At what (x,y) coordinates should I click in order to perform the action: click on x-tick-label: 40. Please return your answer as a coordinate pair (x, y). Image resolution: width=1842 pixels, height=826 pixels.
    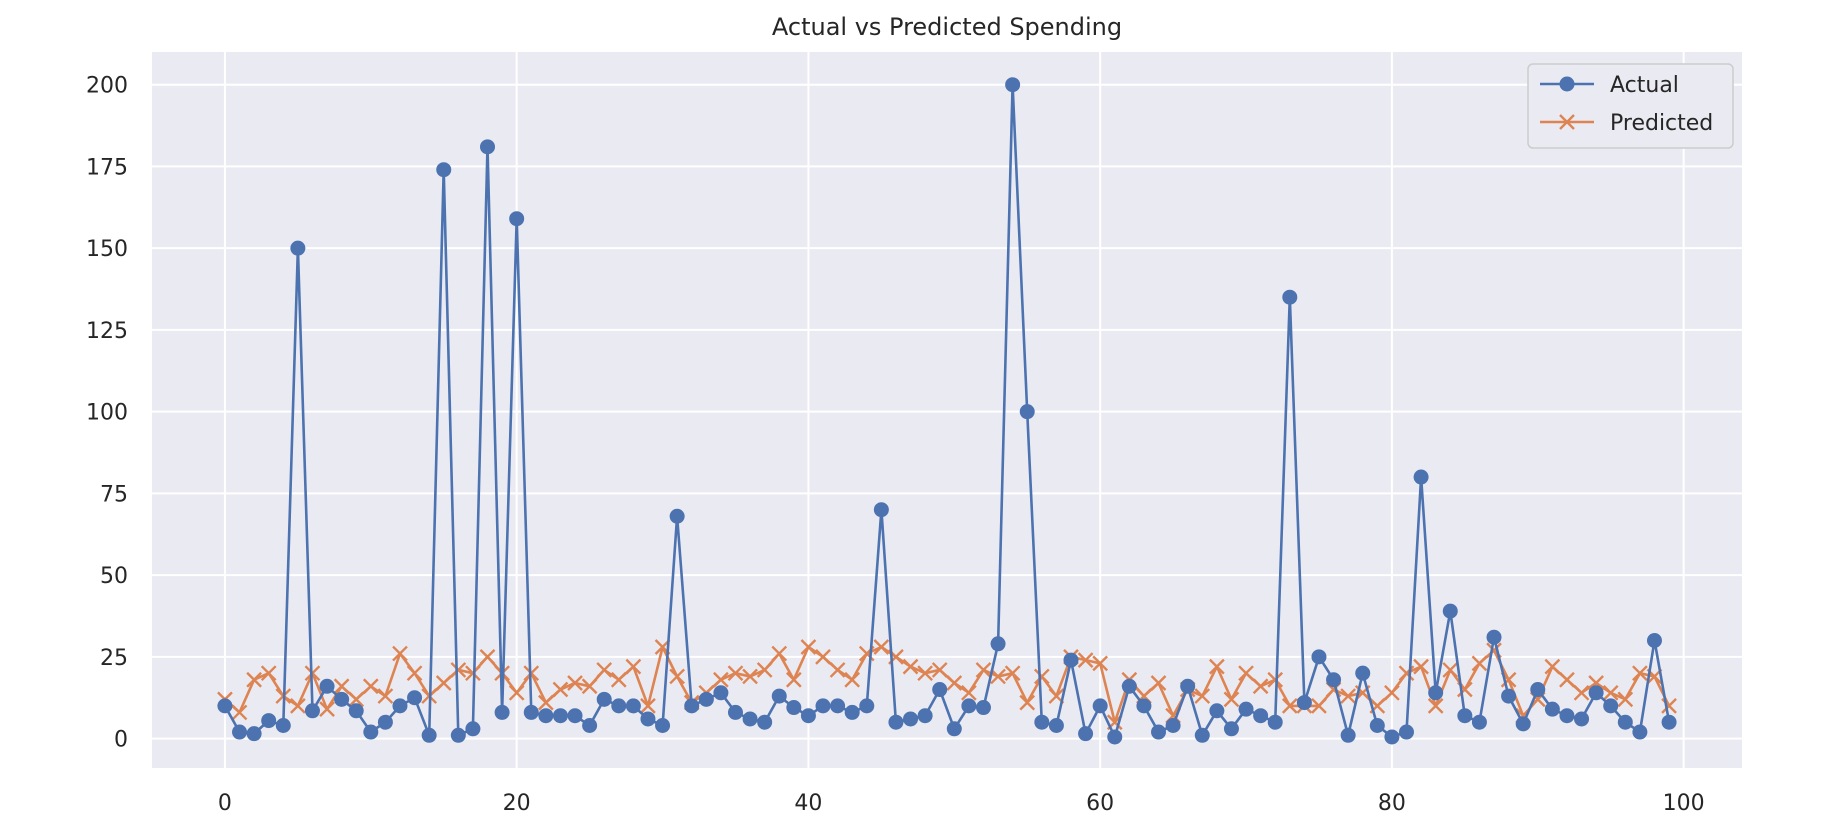
    Looking at the image, I should click on (808, 803).